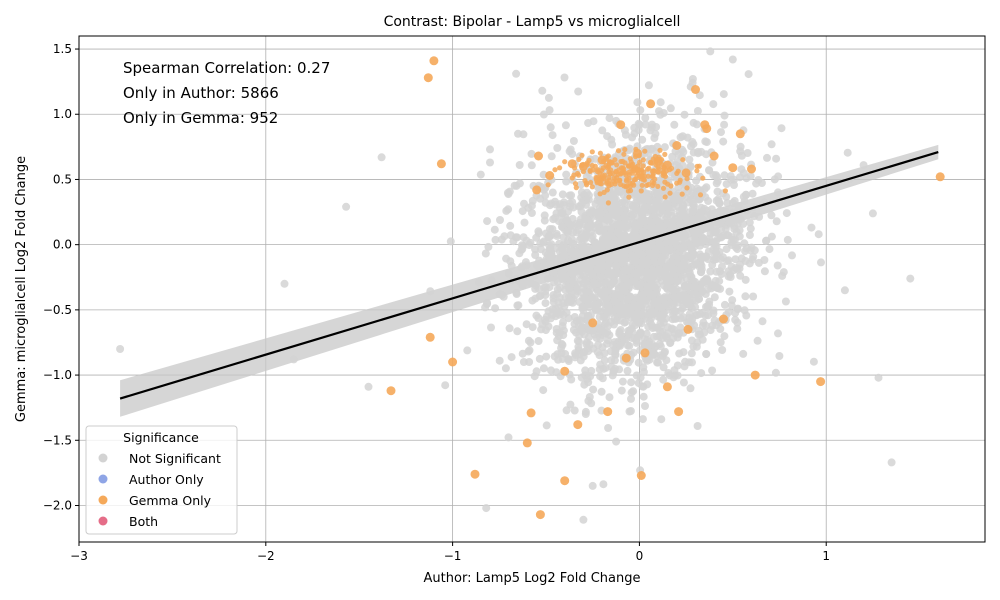 The height and width of the screenshot is (600, 1000). What do you see at coordinates (226, 68) in the screenshot?
I see `spearman-annotation: Spearman Correlation: 0.27` at bounding box center [226, 68].